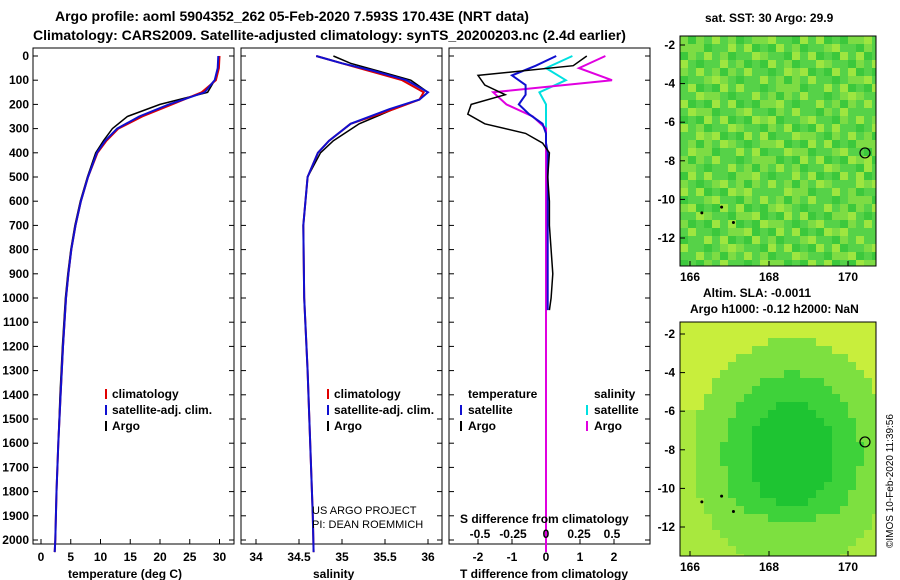 This screenshot has height=580, width=900. Describe the element at coordinates (348, 426) in the screenshot. I see `legend-argo-label: Argo` at that location.